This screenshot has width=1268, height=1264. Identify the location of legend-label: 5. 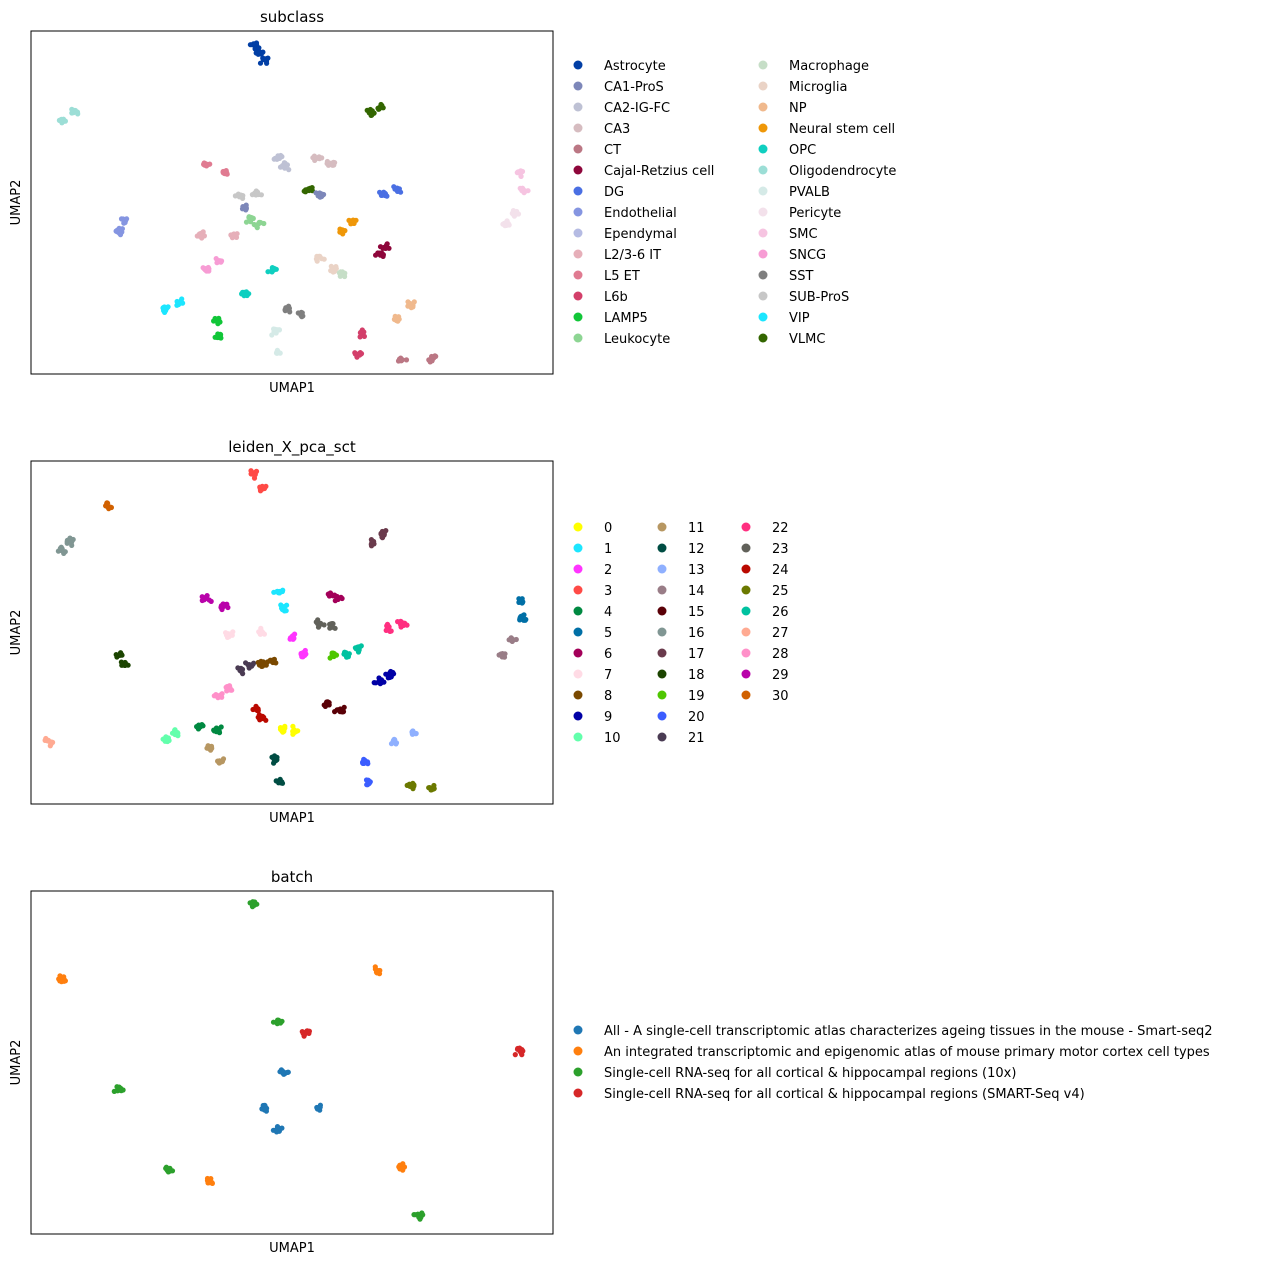
(608, 633).